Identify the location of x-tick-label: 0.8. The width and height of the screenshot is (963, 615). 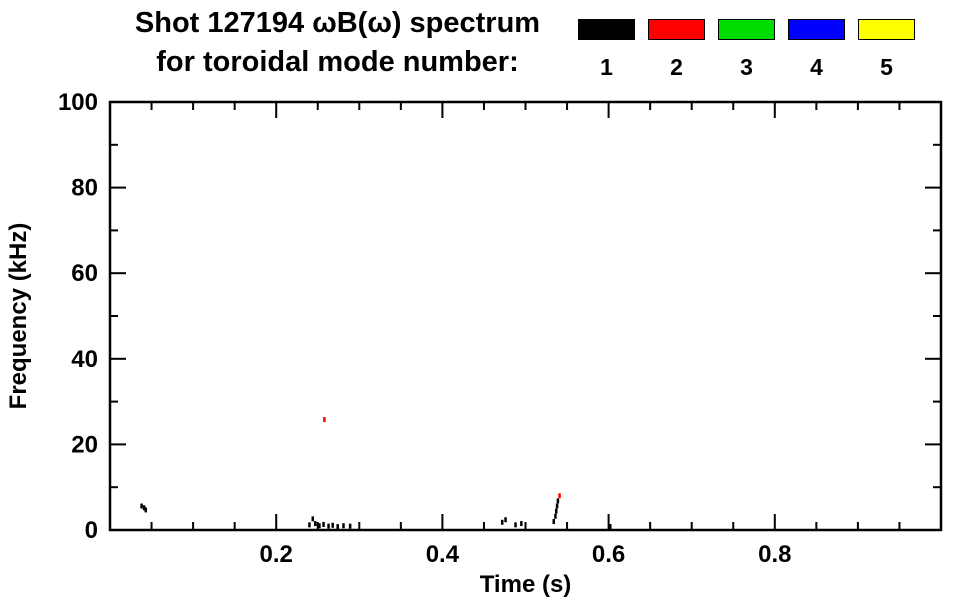
(774, 554).